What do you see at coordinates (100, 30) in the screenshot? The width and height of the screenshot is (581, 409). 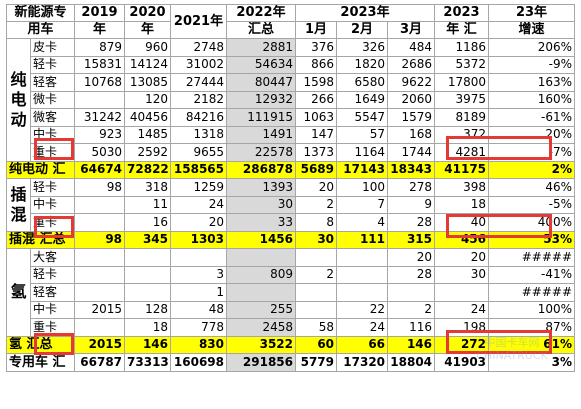 I see `header-2019-suffix: 年` at bounding box center [100, 30].